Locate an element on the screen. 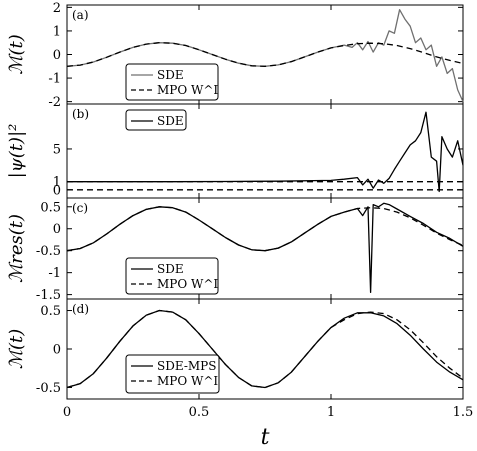  y-axis-label: ℳres(t) is located at coordinates (16, 248).